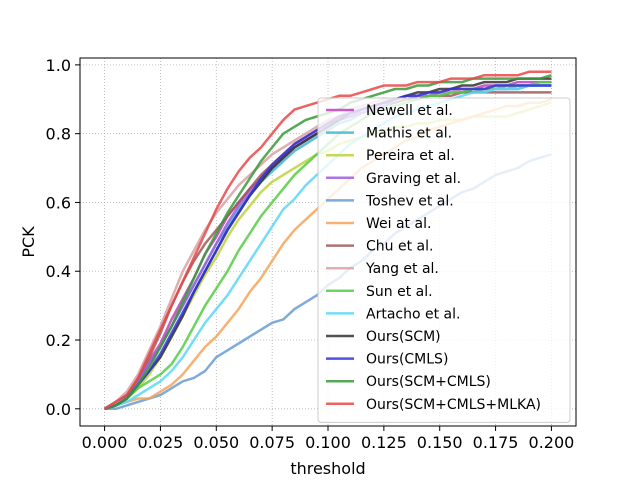 The image size is (640, 480). I want to click on x-tick-label: 0.050, so click(216, 442).